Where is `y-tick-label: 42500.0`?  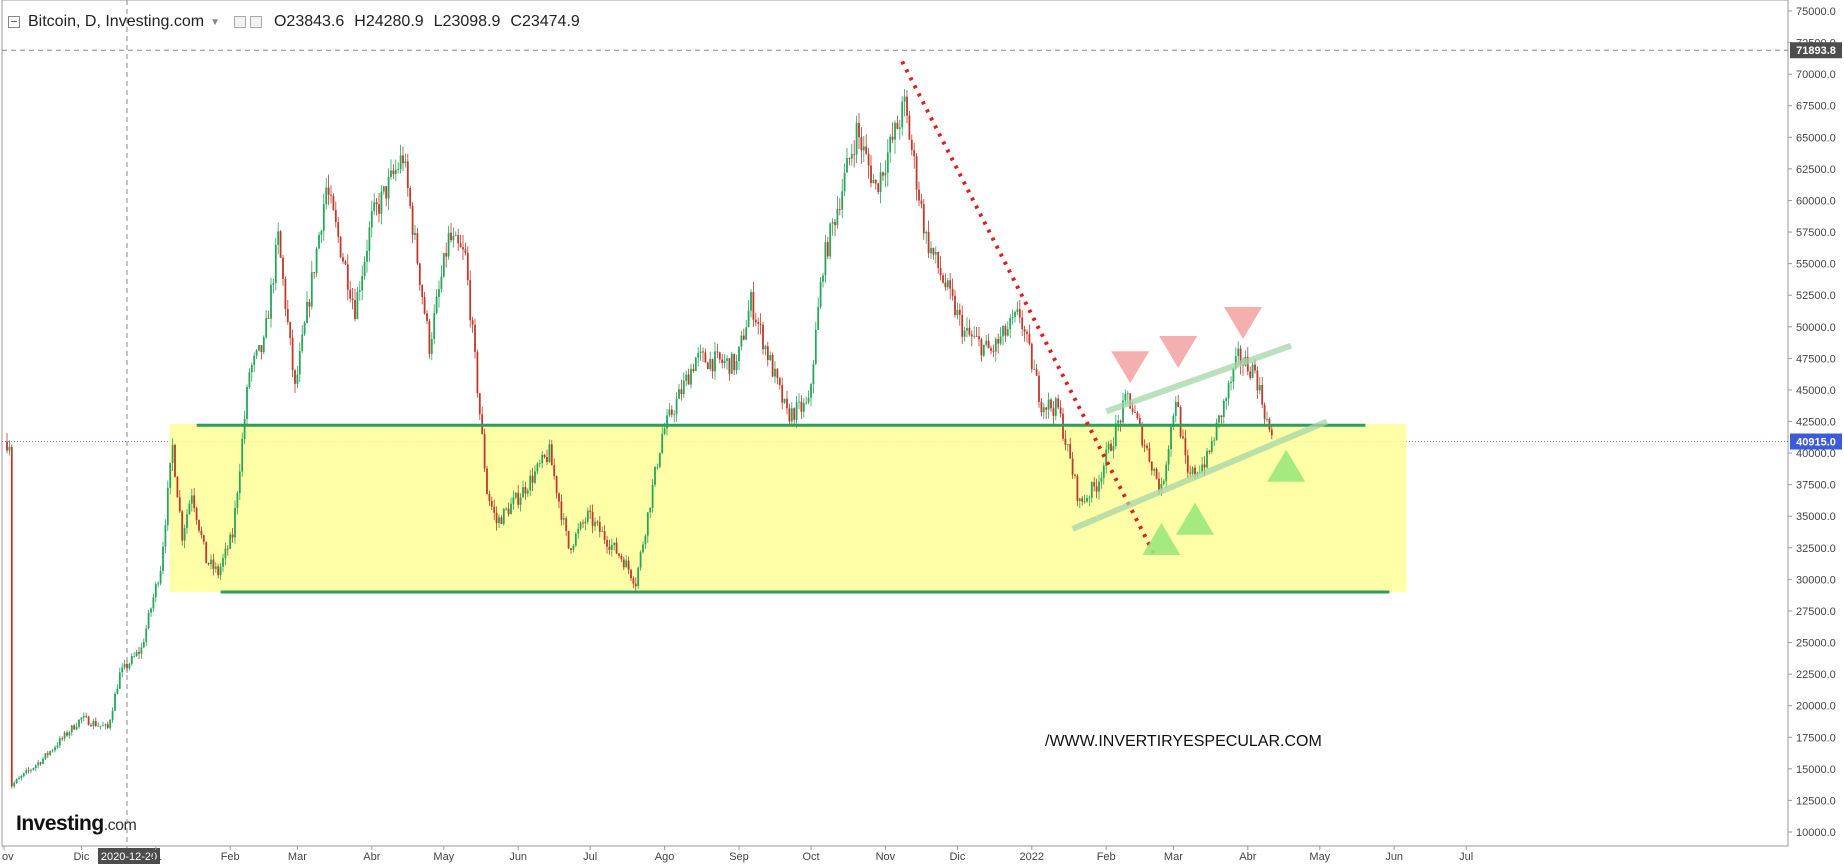
y-tick-label: 42500.0 is located at coordinates (1816, 423).